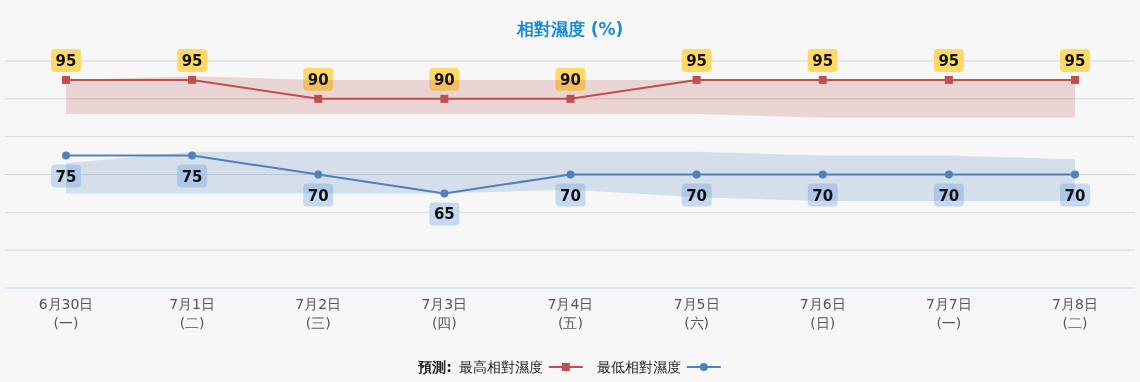  Describe the element at coordinates (444, 313) in the screenshot. I see `x-tick-label: 7月3日 (四)` at that location.